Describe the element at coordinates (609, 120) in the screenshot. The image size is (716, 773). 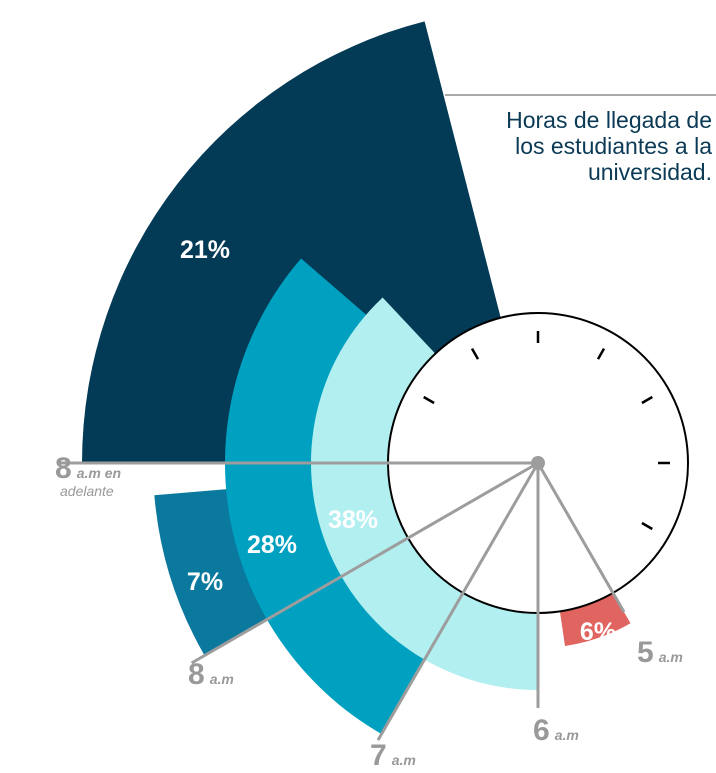
I see `chart-title: Horas de llegada de` at that location.